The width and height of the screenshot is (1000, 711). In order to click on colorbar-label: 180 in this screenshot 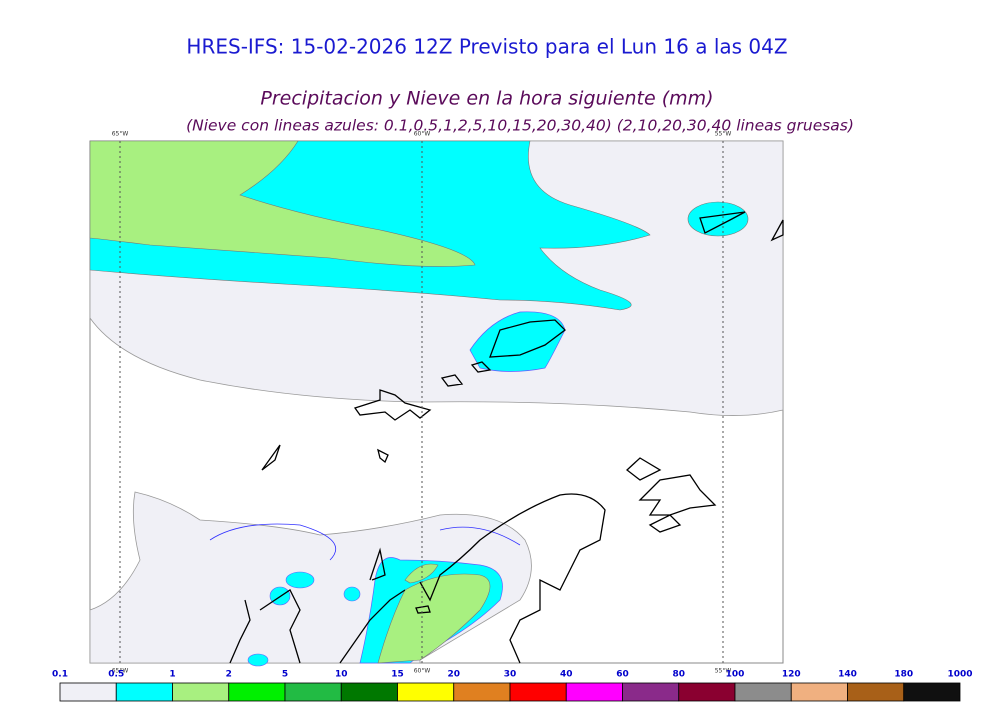, I will do `click(903, 675)`.